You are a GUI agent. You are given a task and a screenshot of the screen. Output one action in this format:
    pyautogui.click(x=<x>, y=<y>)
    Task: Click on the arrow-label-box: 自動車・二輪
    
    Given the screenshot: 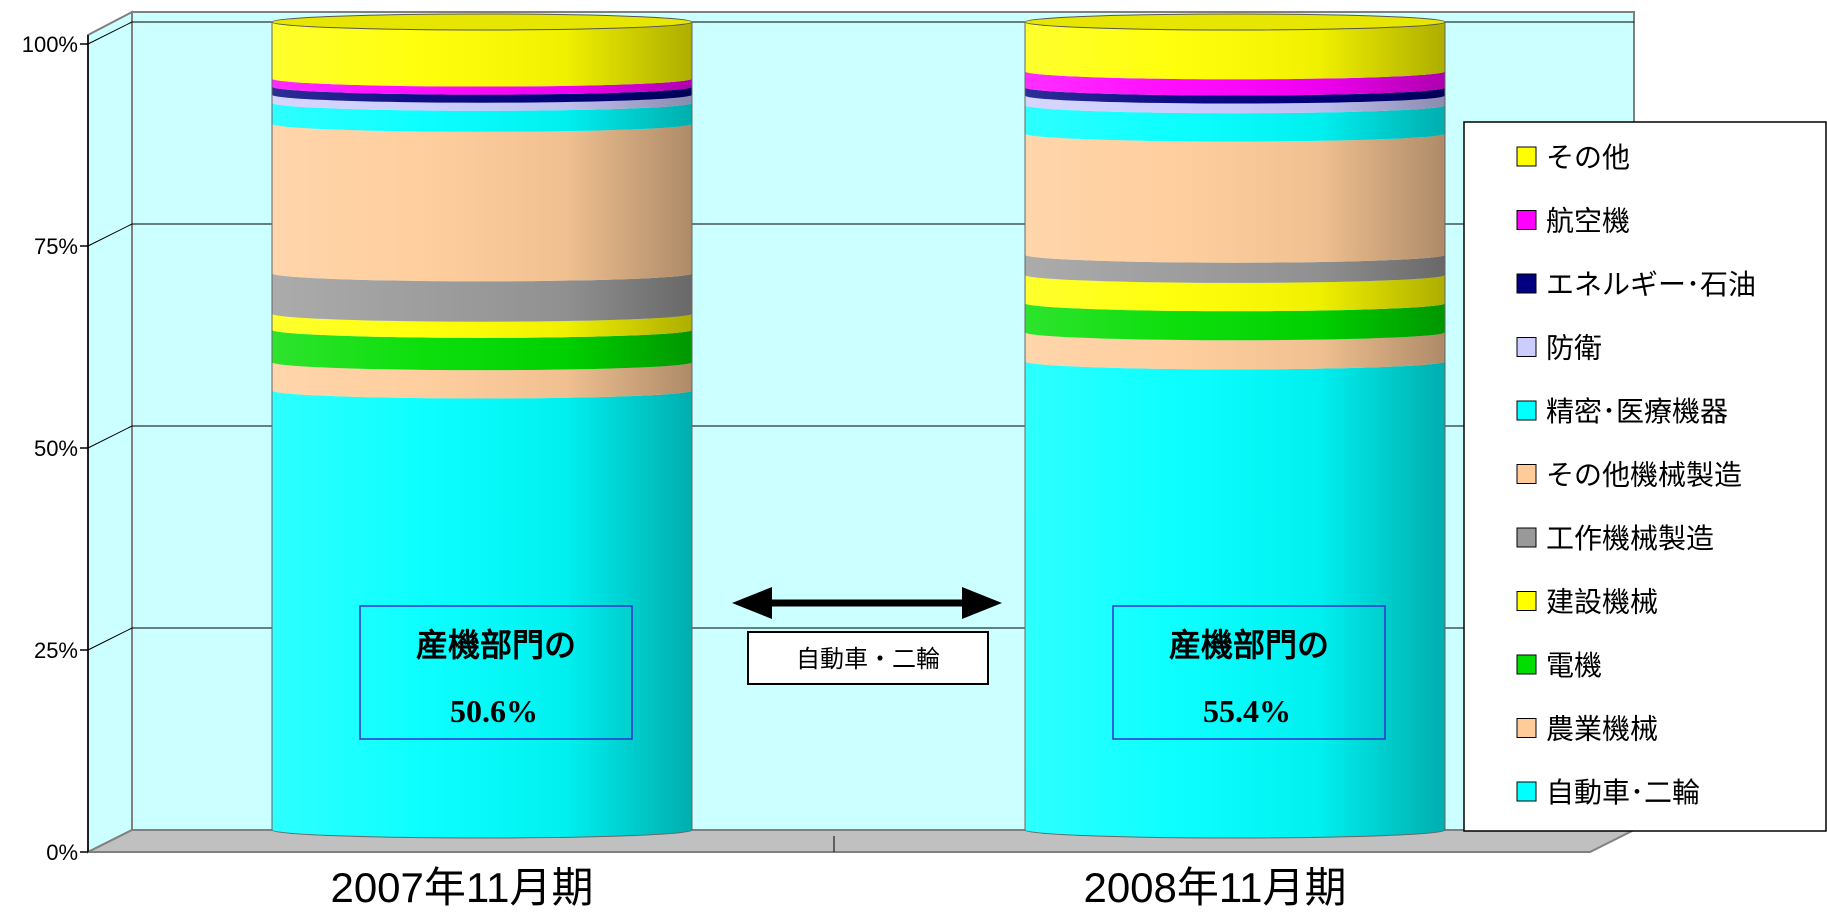 What is the action you would take?
    pyautogui.click(x=868, y=658)
    